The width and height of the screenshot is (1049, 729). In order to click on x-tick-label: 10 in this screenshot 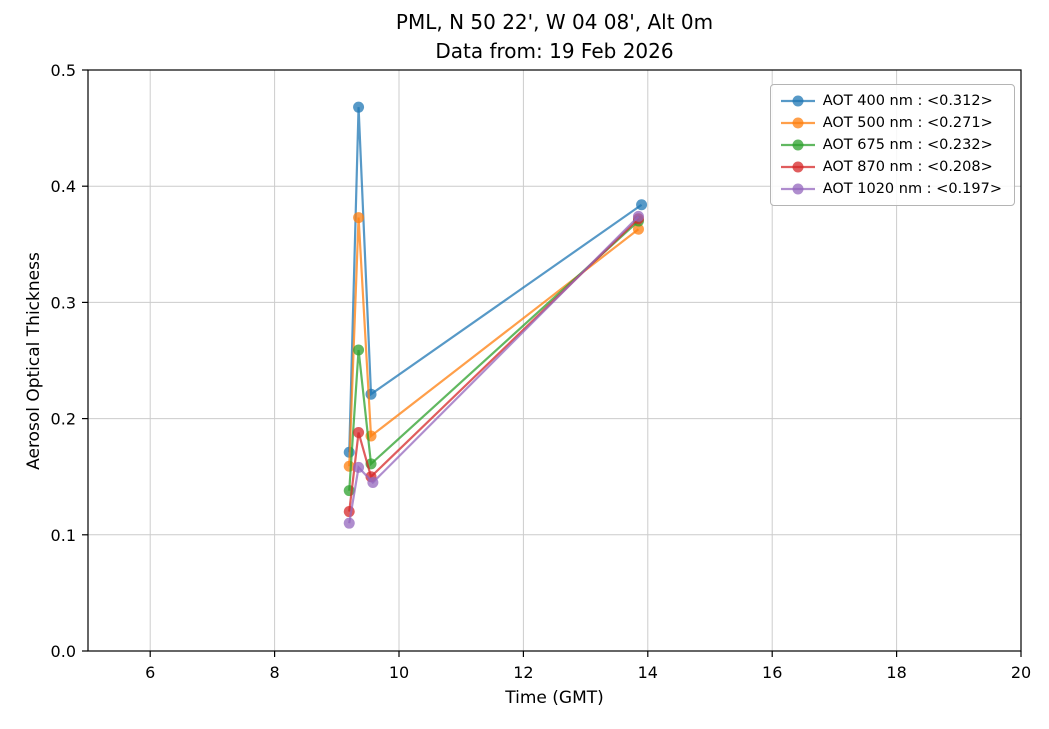, I will do `click(399, 672)`.